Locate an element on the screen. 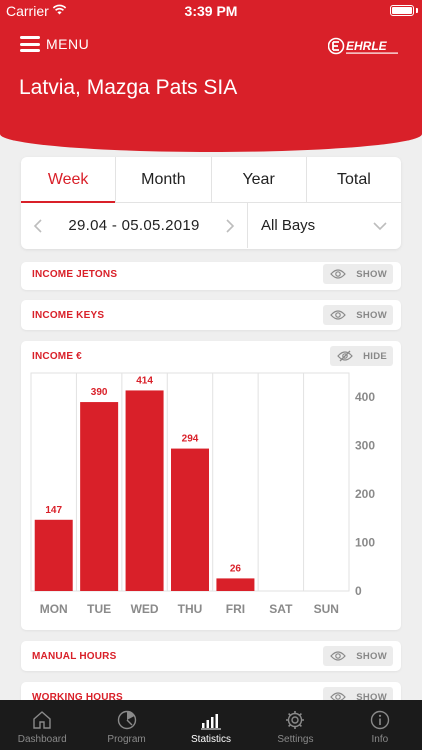 This screenshot has width=422, height=750. chart-y-tick-label: 100 is located at coordinates (365, 543).